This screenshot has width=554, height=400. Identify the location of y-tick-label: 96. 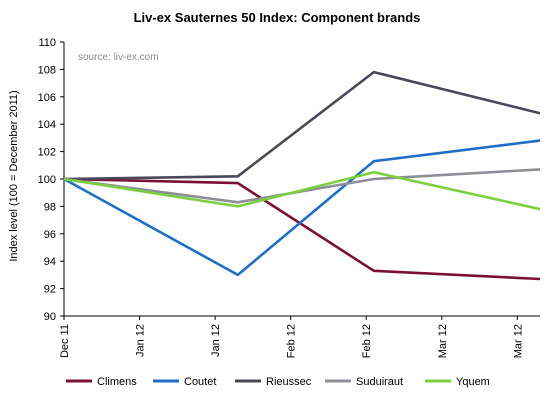
(50, 235).